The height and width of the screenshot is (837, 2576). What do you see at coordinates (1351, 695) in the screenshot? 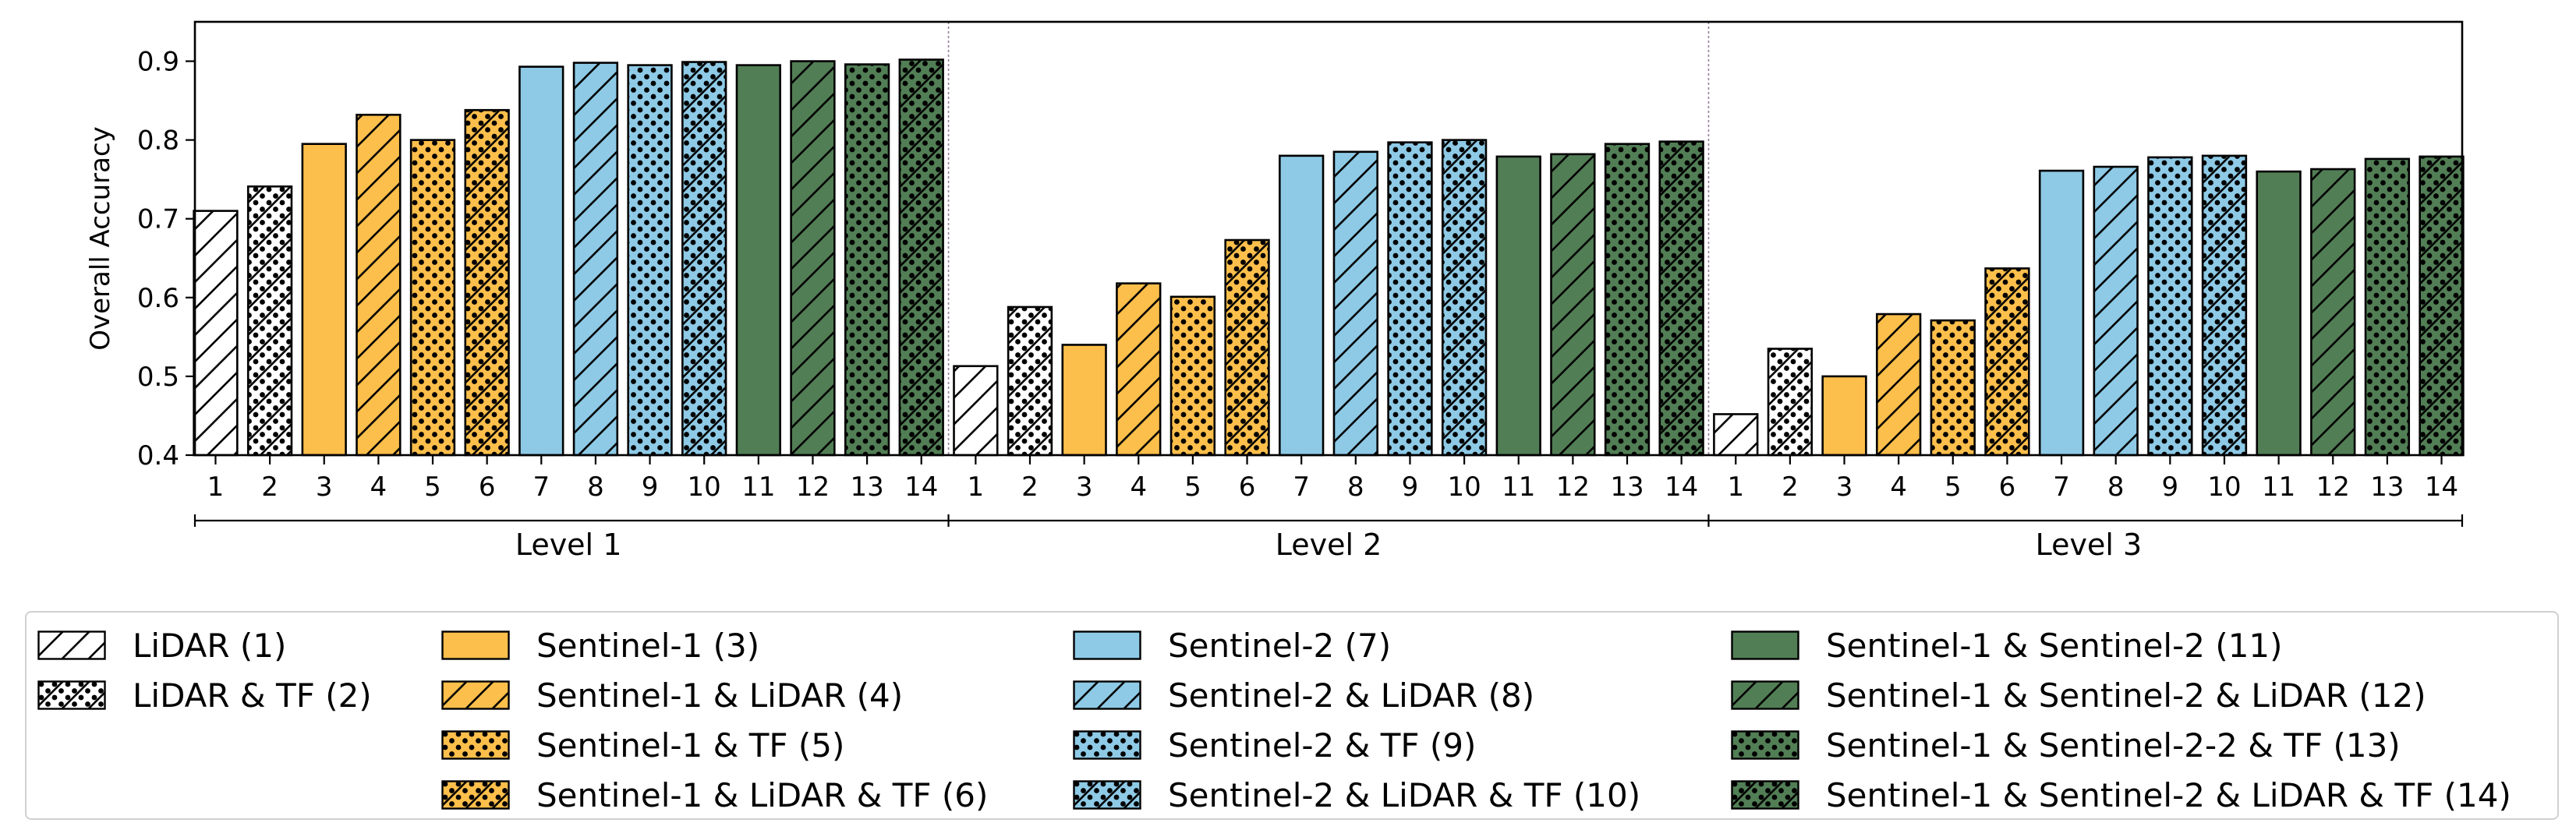
I see `legend-label: Sentinel-2 & LiDAR (8)` at bounding box center [1351, 695].